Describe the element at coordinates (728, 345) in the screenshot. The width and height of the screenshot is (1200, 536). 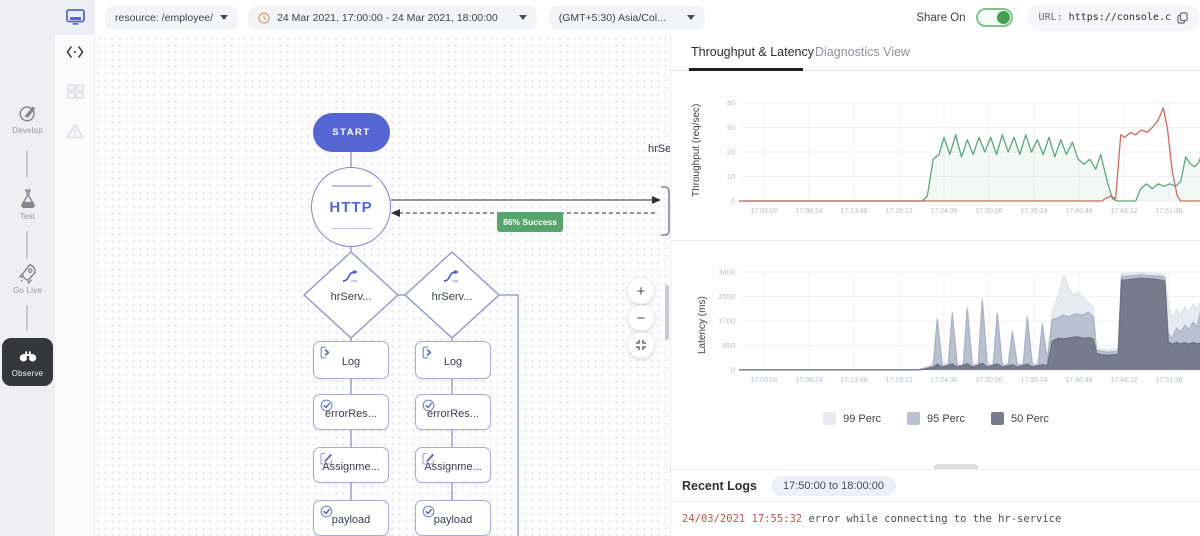
I see `svg-text: 850` at that location.